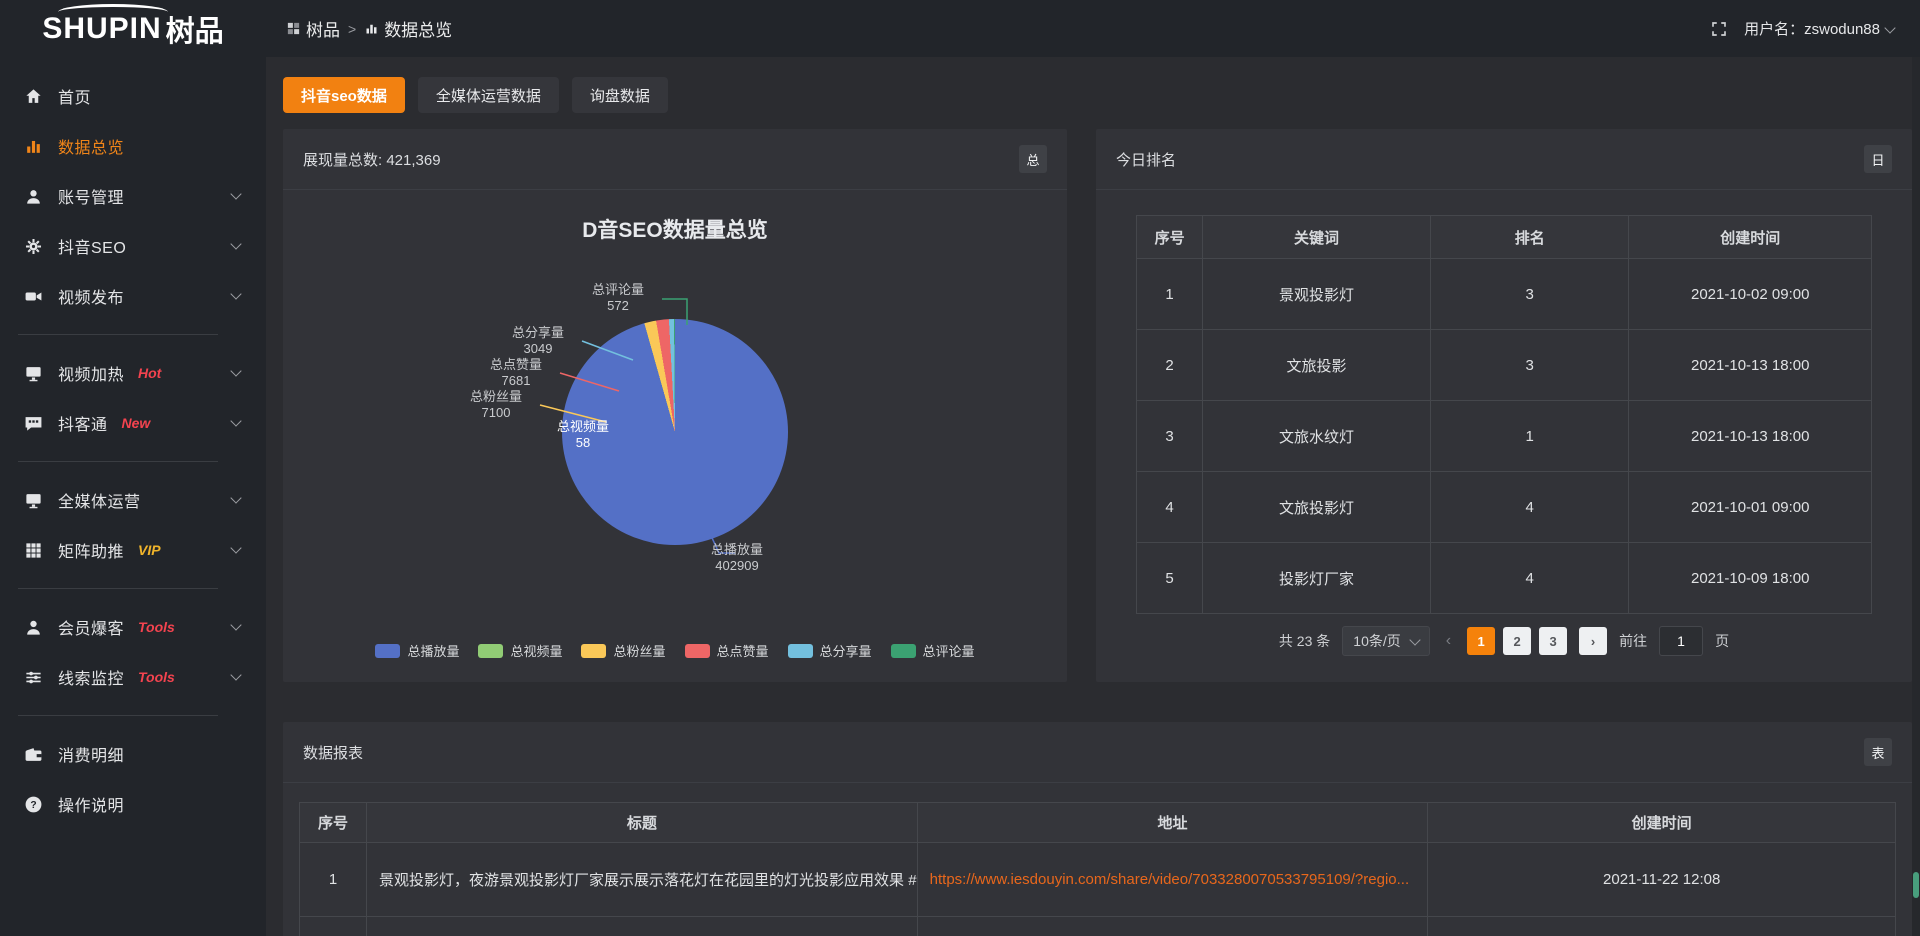 This screenshot has width=1920, height=936. I want to click on legend-item-4: 总分享量, so click(829, 650).